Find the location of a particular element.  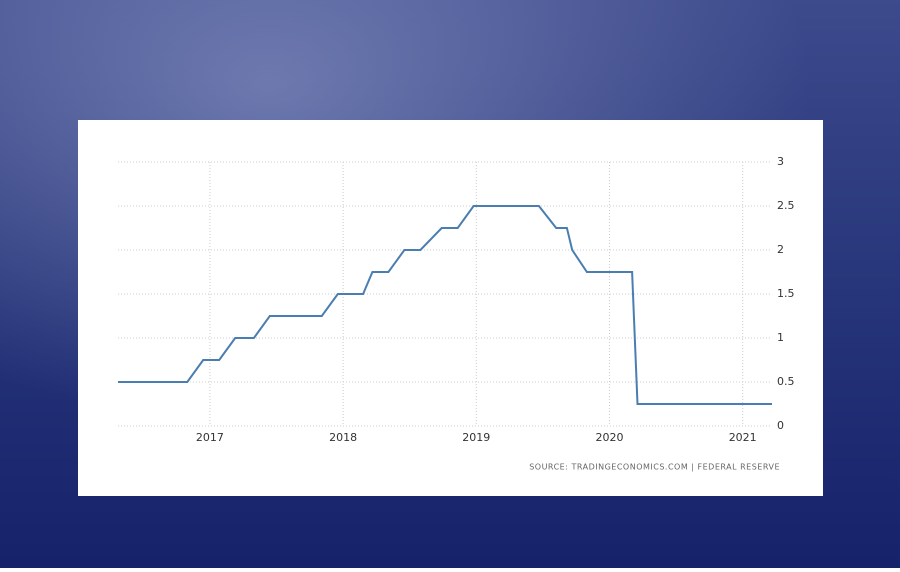

y-tick-label: 1.5 is located at coordinates (786, 293).